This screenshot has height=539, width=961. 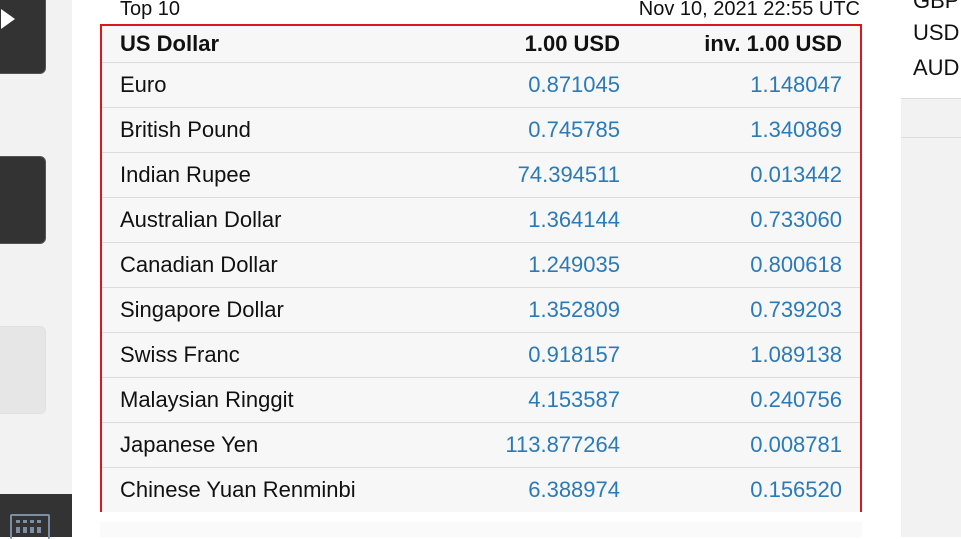 What do you see at coordinates (796, 264) in the screenshot?
I see `inverse-rate-link: 0.800618` at bounding box center [796, 264].